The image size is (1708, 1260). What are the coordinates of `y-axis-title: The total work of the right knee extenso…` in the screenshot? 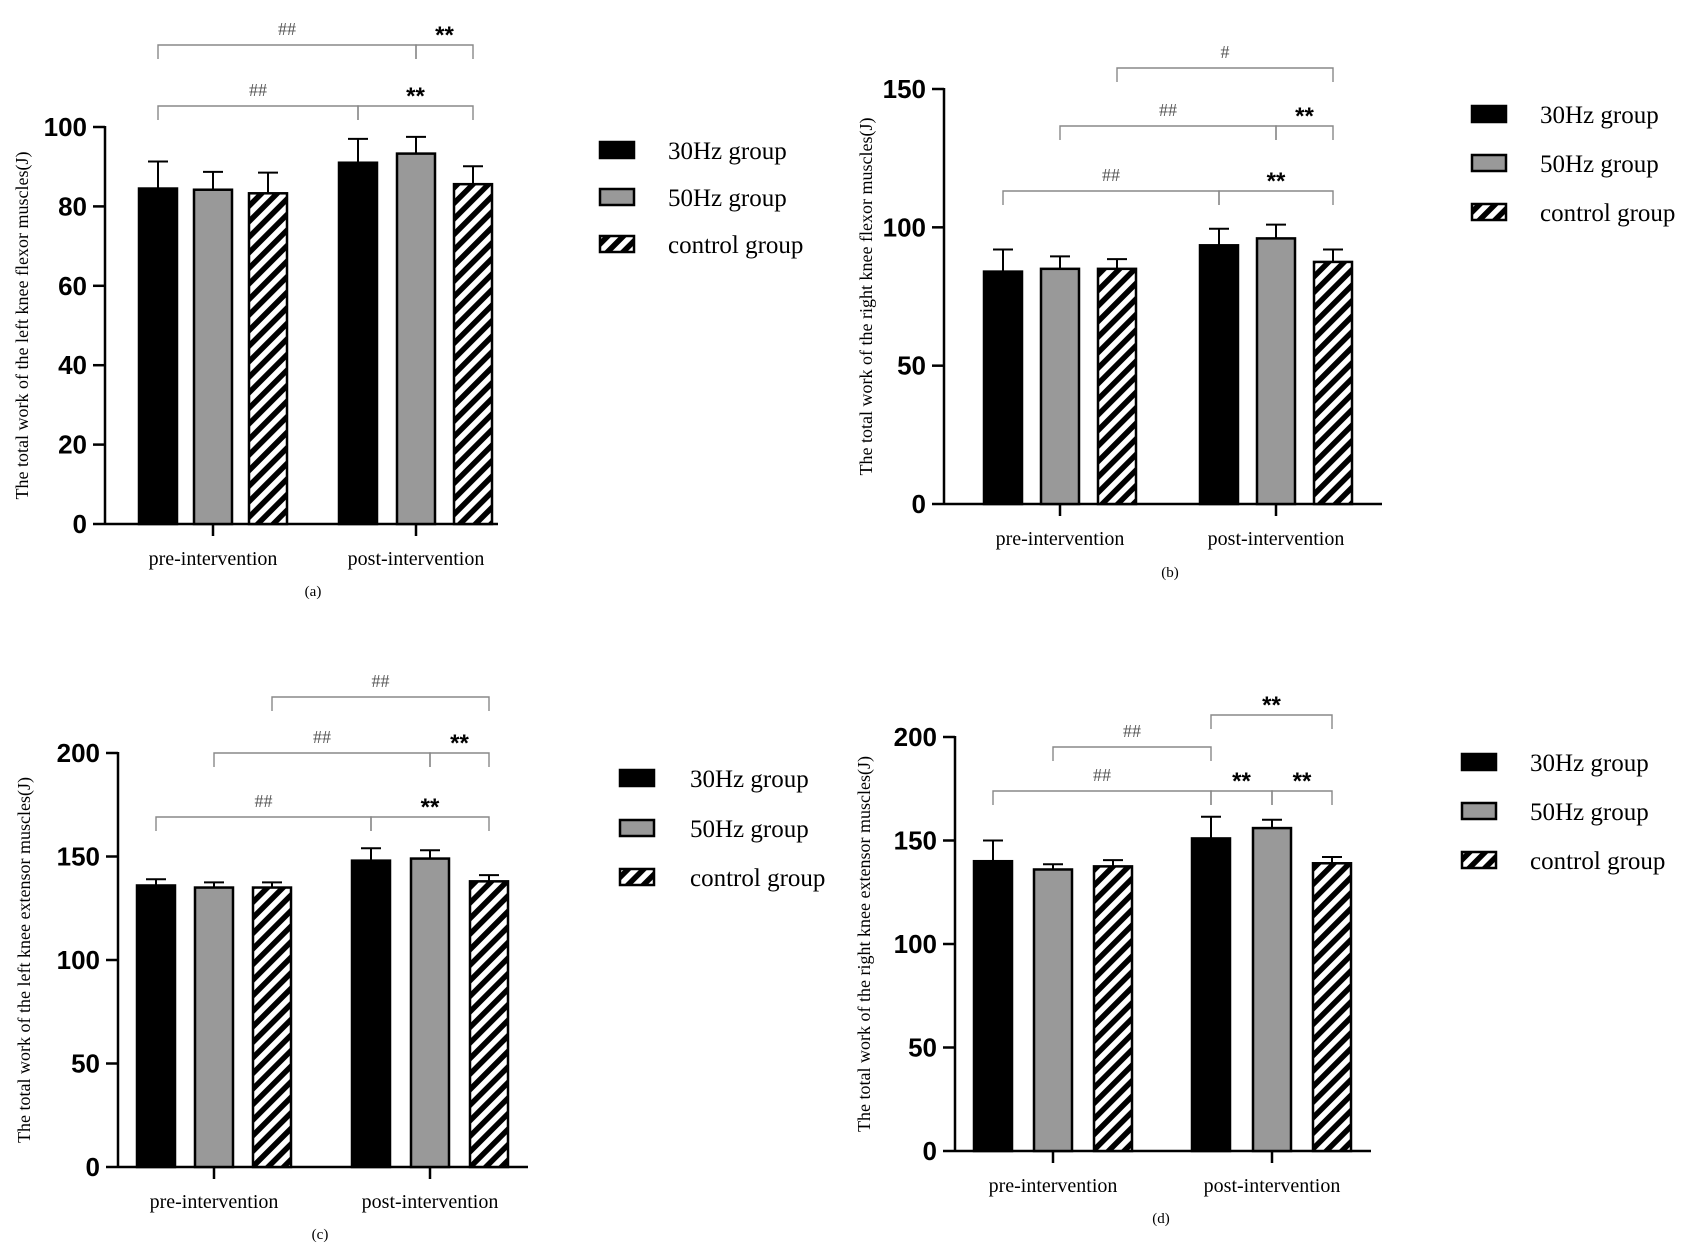 It's located at (864, 944).